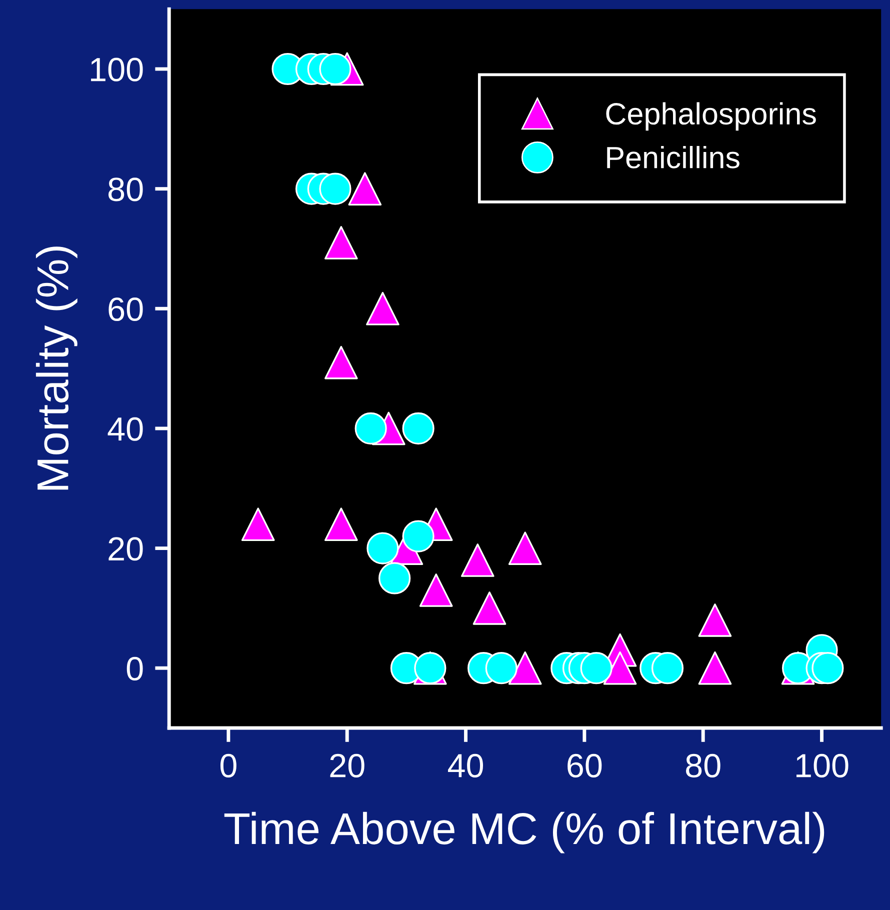 The height and width of the screenshot is (910, 890). I want to click on y-tick-label: 80, so click(125, 190).